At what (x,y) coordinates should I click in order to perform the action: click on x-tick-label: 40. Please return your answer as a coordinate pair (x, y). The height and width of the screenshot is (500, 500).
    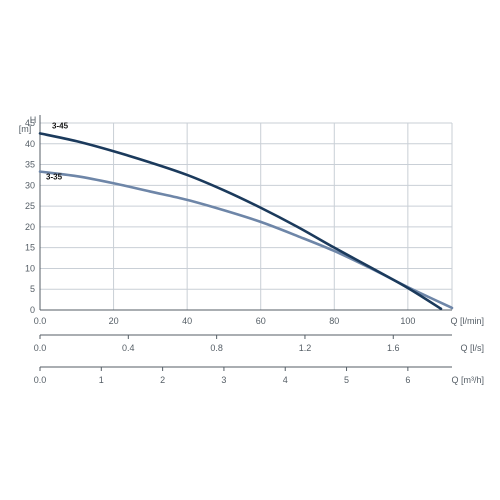
    Looking at the image, I should click on (187, 321).